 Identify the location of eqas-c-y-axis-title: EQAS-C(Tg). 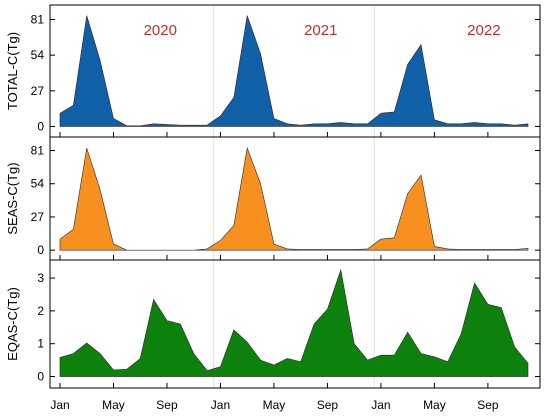
(12, 324).